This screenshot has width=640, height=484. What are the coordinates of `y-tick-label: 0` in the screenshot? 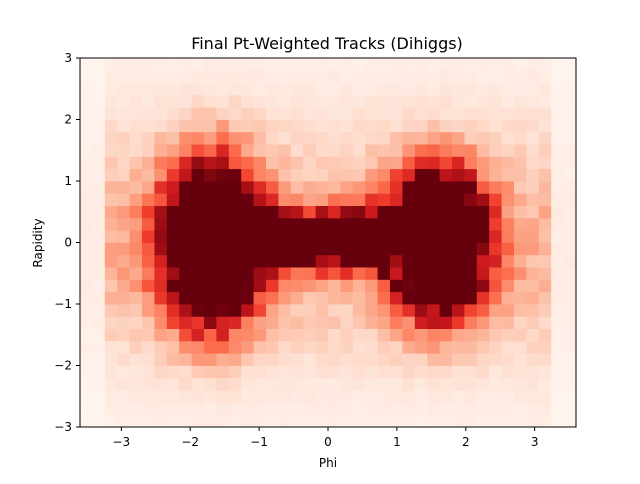 It's located at (68, 243).